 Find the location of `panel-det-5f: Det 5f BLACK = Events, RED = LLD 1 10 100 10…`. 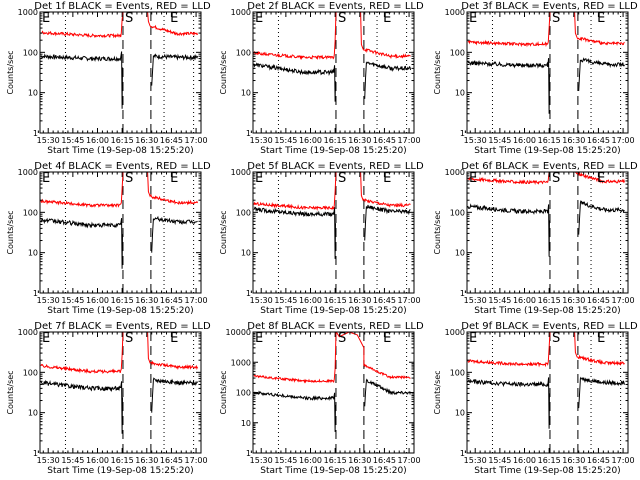

panel-det-5f: Det 5f BLACK = Events, RED = LLD 1 10 100 10… is located at coordinates (321, 238).